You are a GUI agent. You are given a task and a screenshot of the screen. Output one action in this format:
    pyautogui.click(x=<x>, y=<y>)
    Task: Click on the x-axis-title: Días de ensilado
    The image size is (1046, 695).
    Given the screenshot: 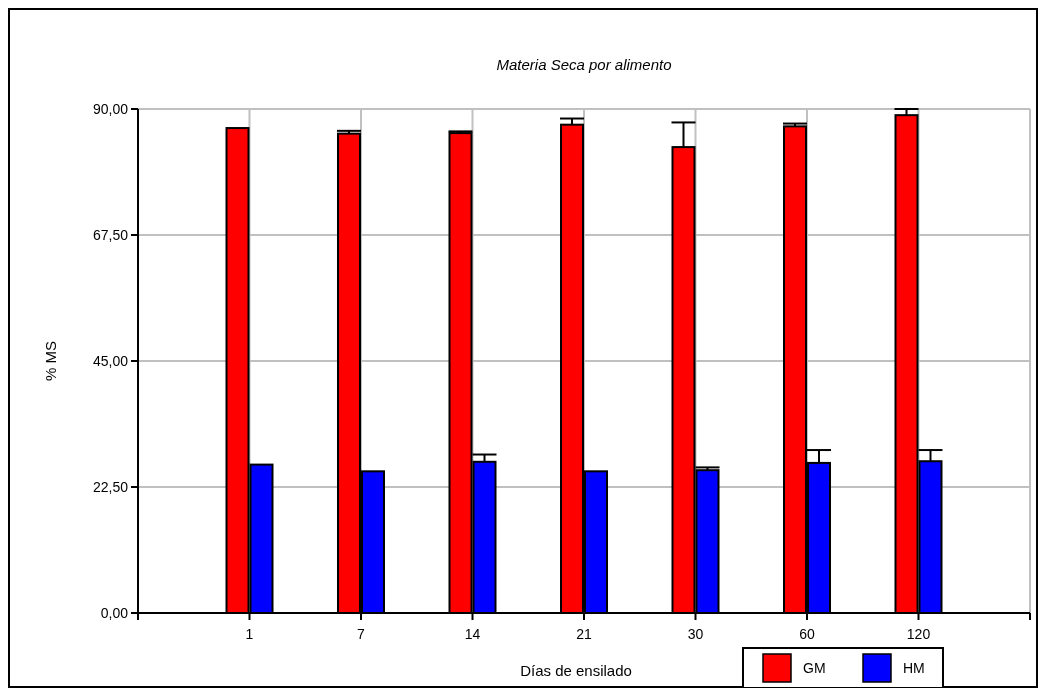 What is the action you would take?
    pyautogui.click(x=576, y=670)
    